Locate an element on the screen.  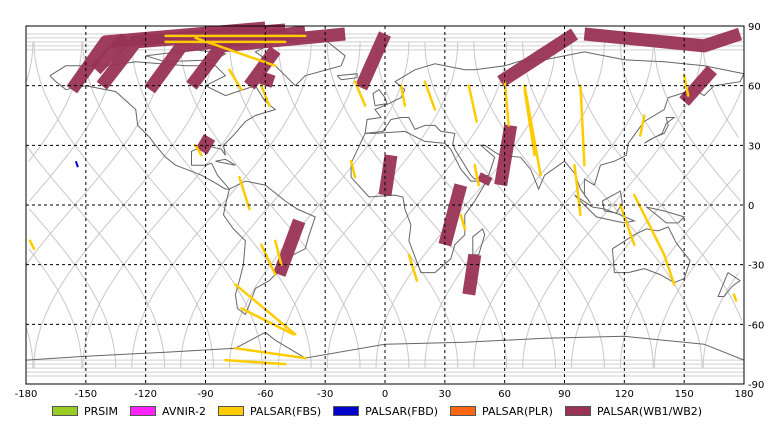
legend-item: PALSAR(WB1/WB2) is located at coordinates (633, 411).